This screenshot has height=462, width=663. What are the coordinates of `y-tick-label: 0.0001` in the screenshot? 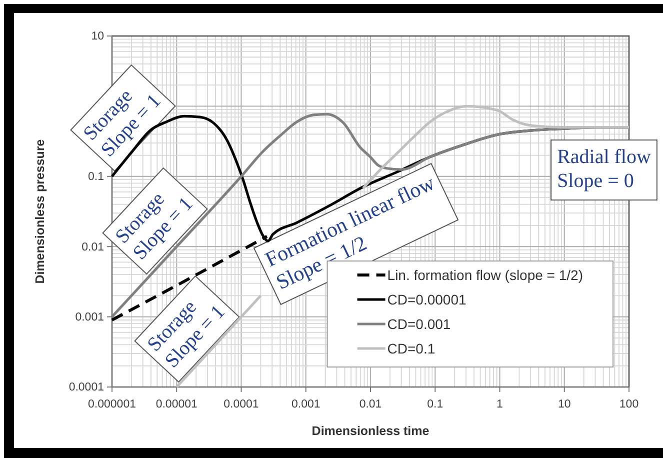 It's located at (86, 388).